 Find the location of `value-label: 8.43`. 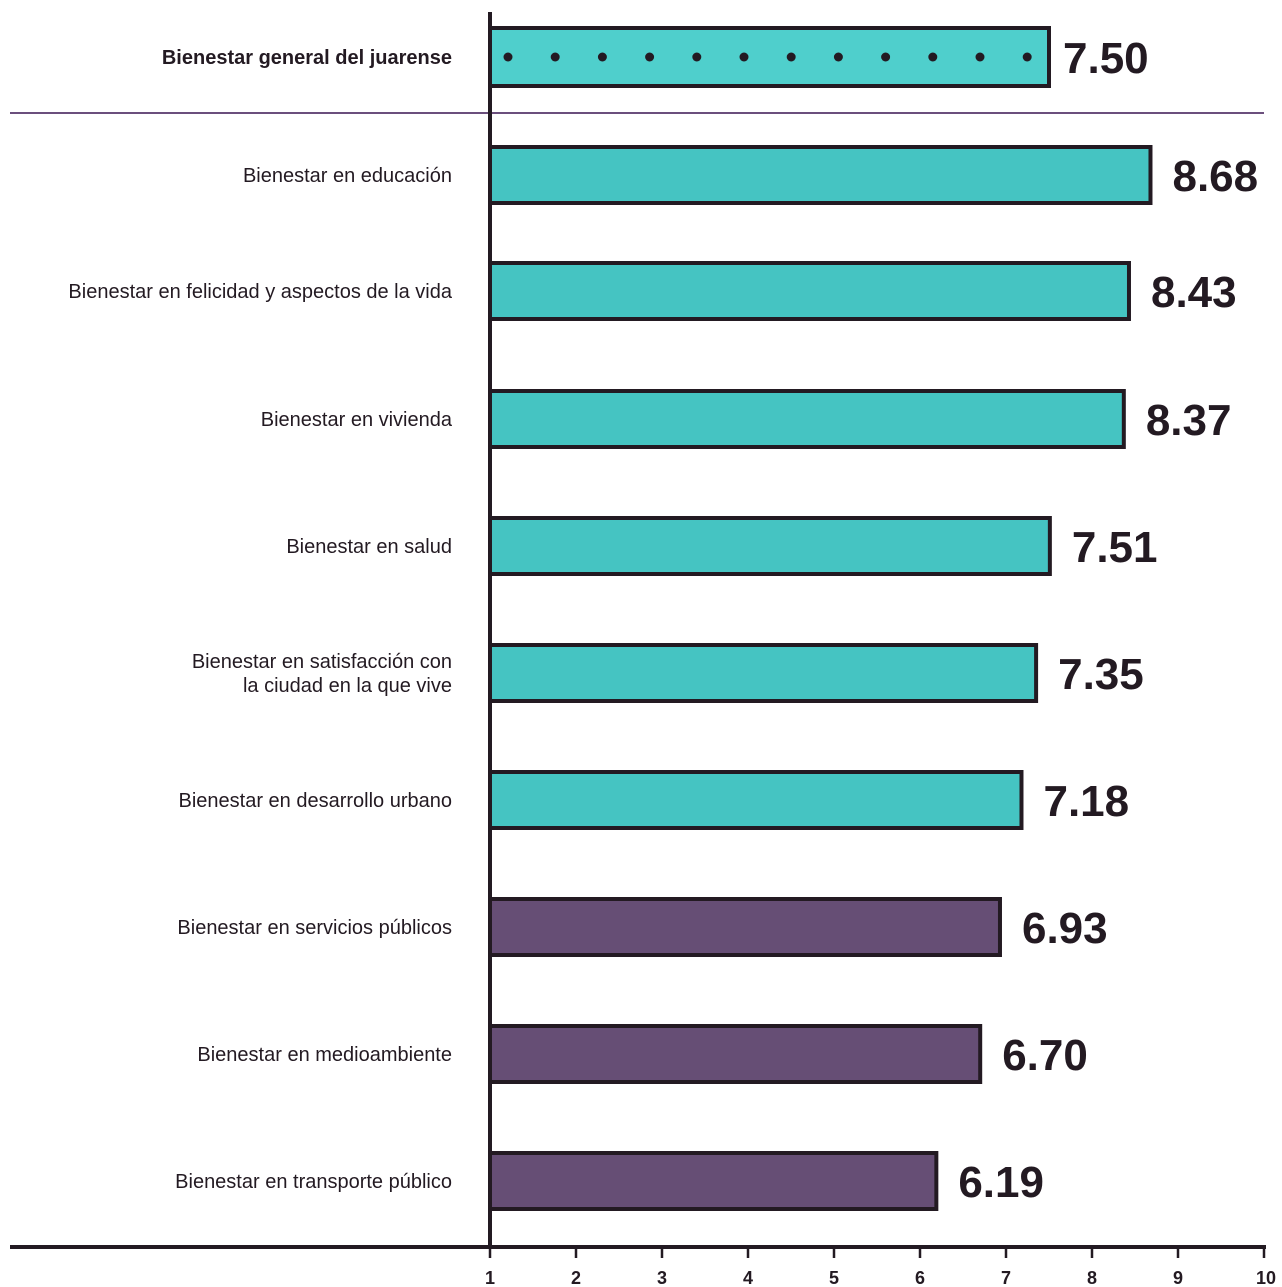

value-label: 8.43 is located at coordinates (1194, 292).